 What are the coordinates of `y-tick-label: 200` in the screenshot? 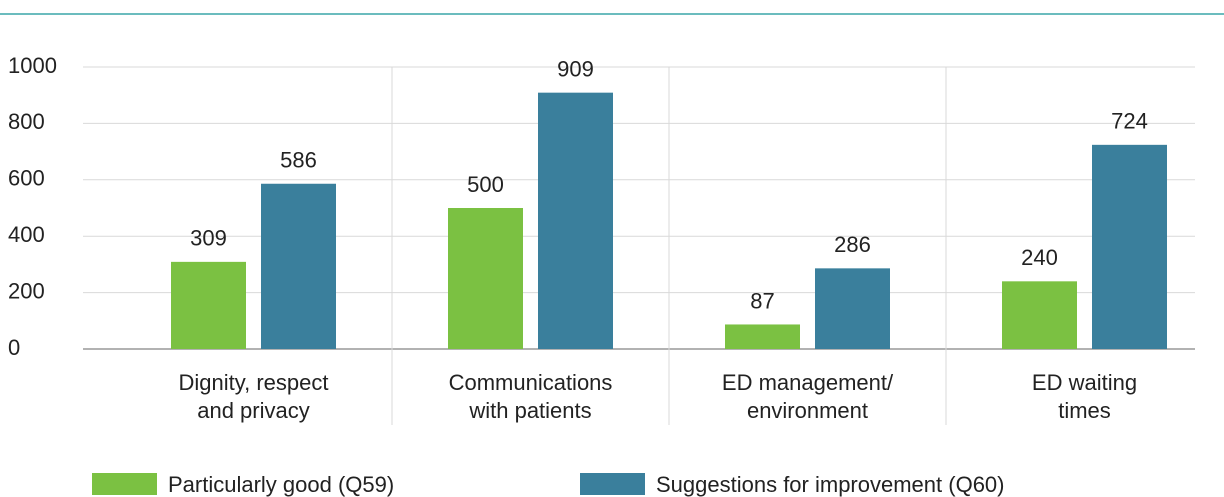 It's located at (26, 290).